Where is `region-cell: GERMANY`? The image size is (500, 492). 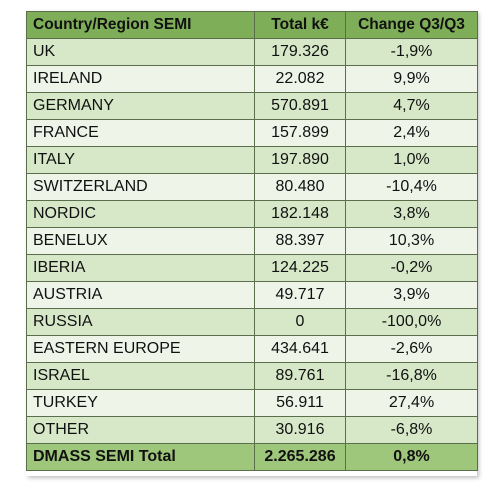
region-cell: GERMANY is located at coordinates (140, 106).